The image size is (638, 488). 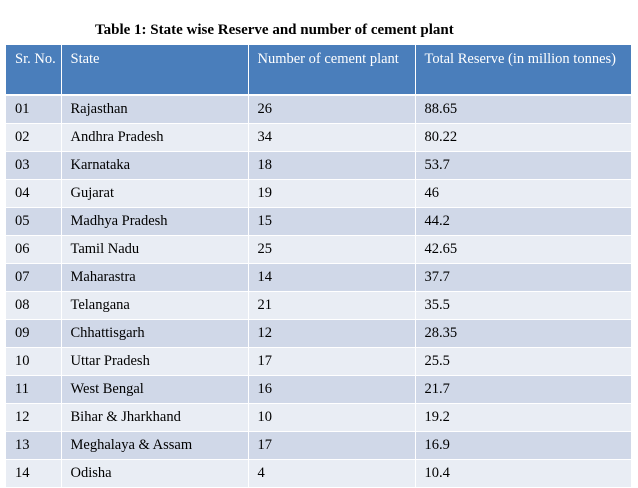 What do you see at coordinates (523, 221) in the screenshot?
I see `cell-total-reserve: 44.2` at bounding box center [523, 221].